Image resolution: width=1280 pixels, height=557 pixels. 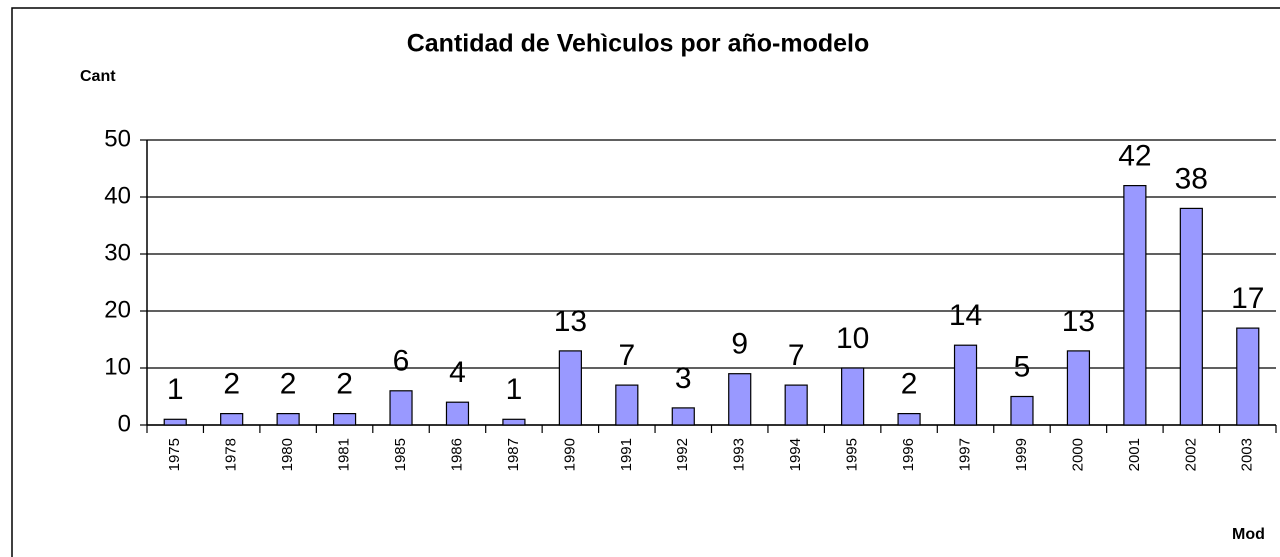 What do you see at coordinates (739, 454) in the screenshot?
I see `x-tick-label: 1993` at bounding box center [739, 454].